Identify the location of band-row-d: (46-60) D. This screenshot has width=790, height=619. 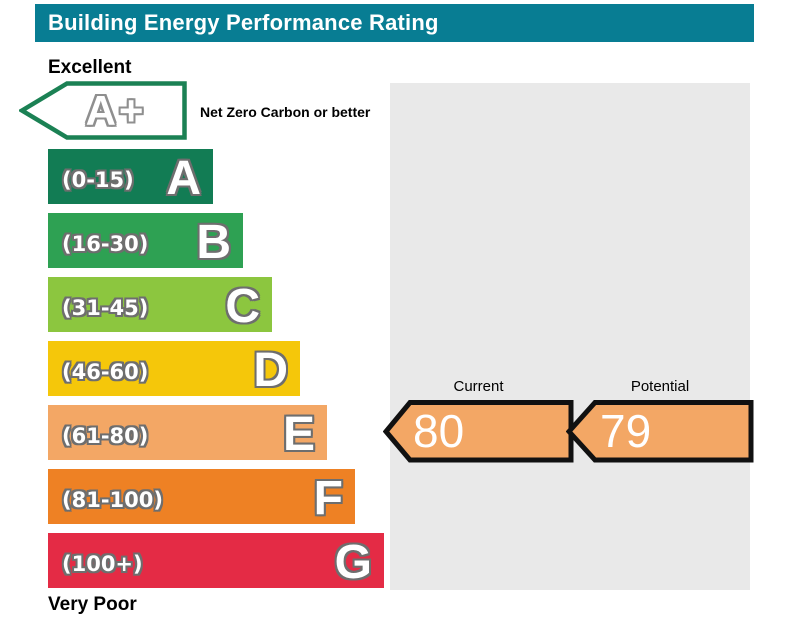
(174, 369).